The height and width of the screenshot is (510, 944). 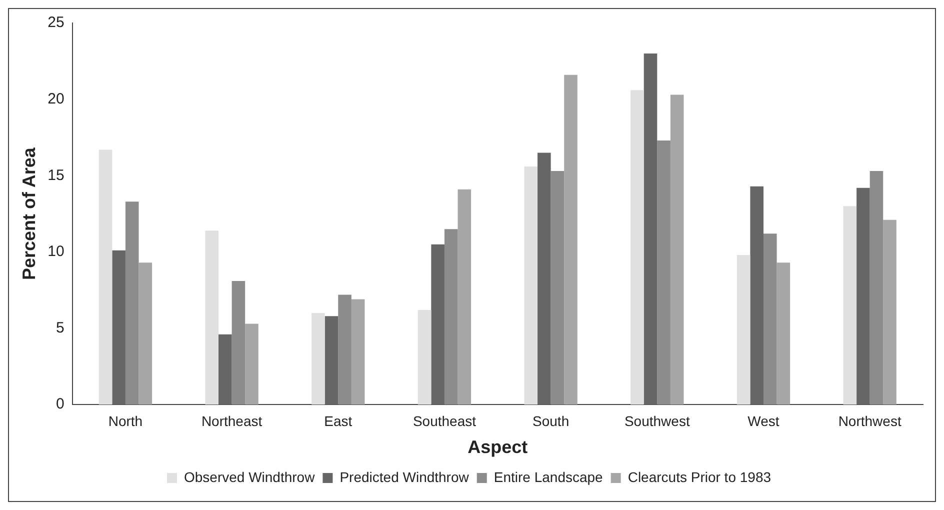 What do you see at coordinates (870, 420) in the screenshot?
I see `x-tick-label: Northwest` at bounding box center [870, 420].